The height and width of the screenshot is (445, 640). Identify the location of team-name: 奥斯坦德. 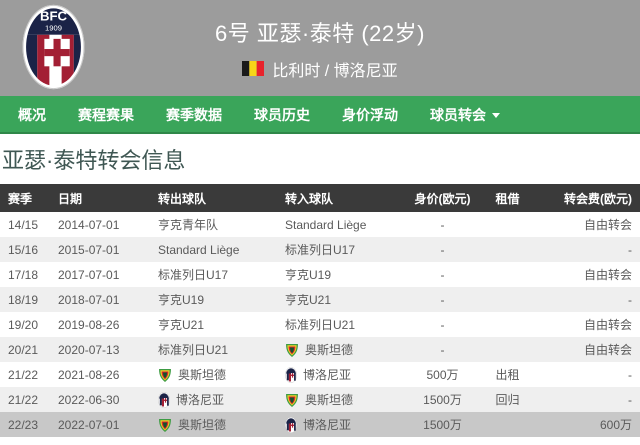
(329, 400).